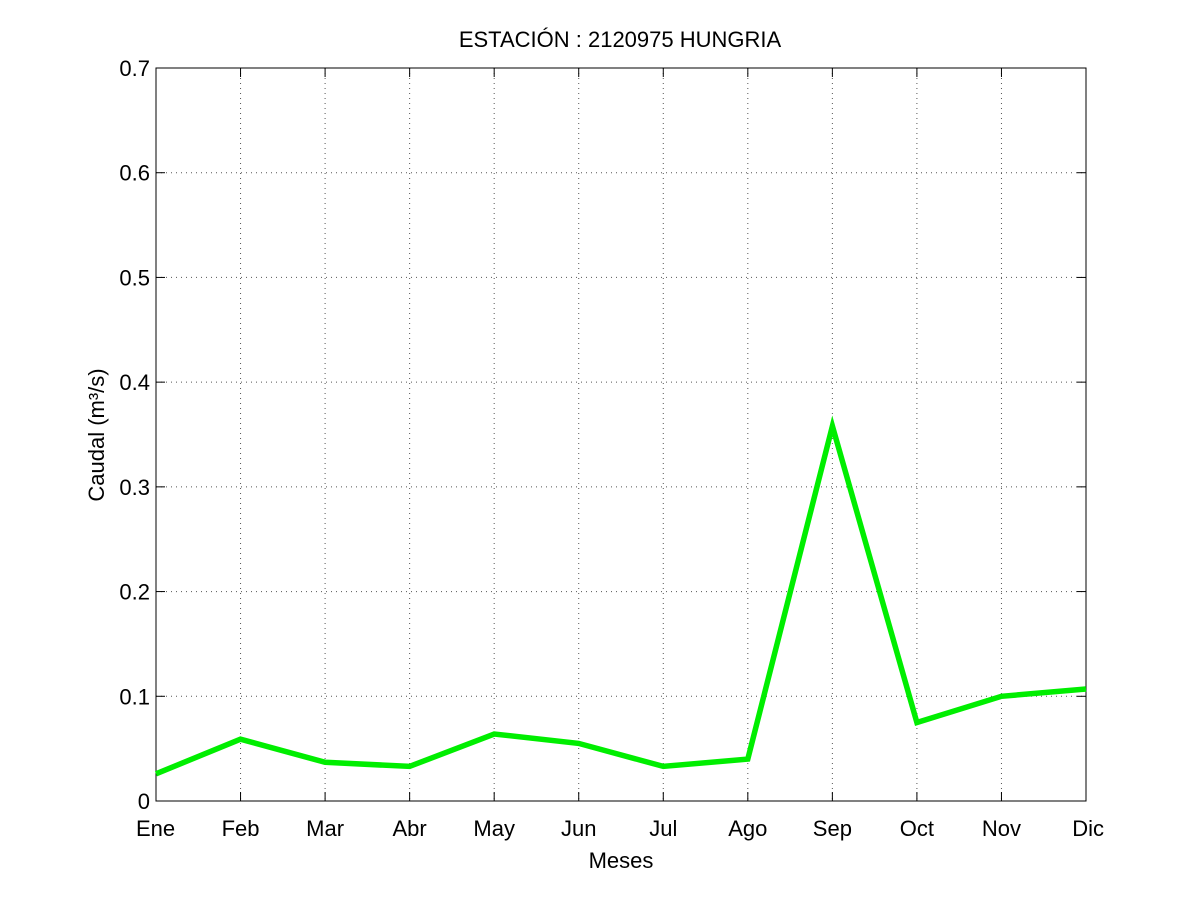  I want to click on y-tick-label: 0.5, so click(134, 277).